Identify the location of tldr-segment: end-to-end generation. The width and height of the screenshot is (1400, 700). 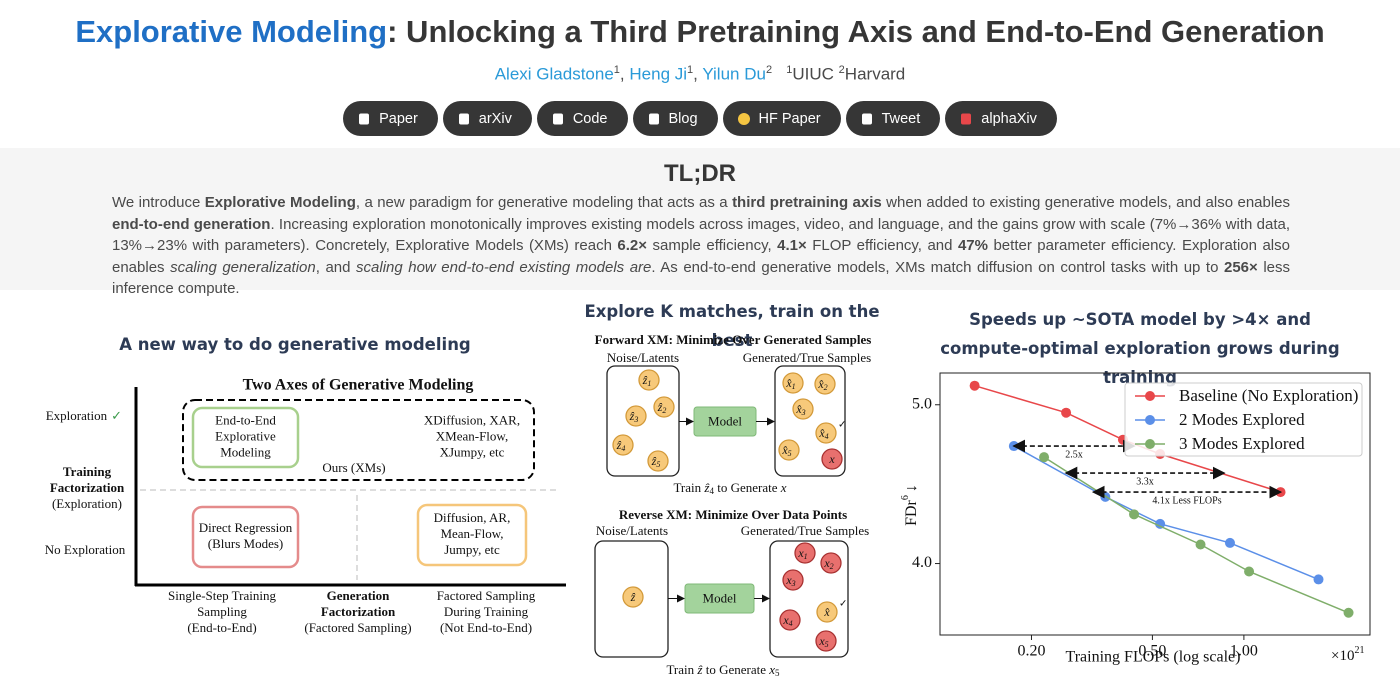
(191, 224).